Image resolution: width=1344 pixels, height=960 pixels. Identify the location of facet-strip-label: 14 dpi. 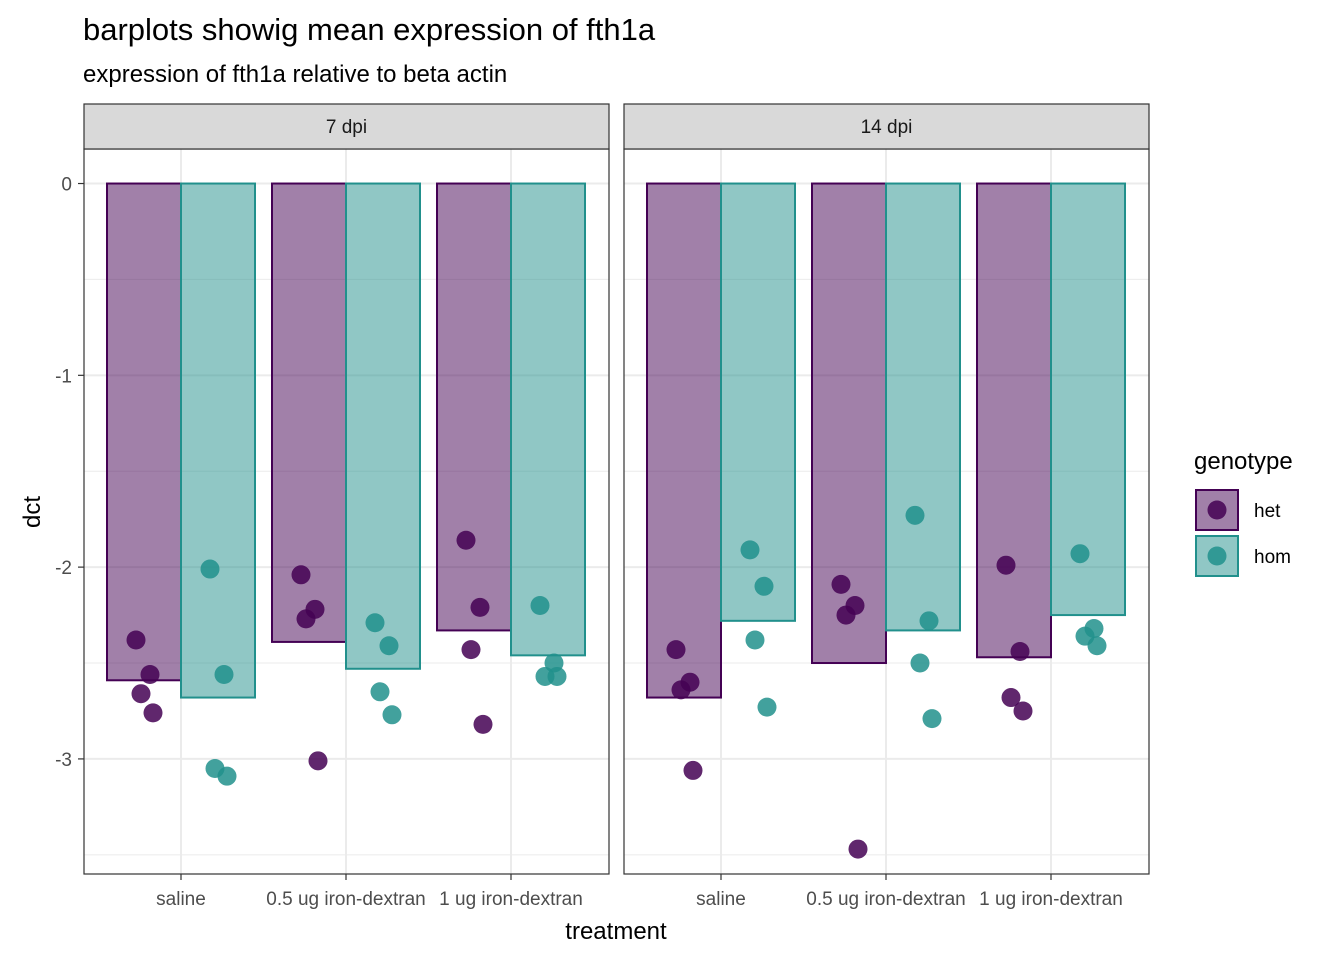
(887, 127).